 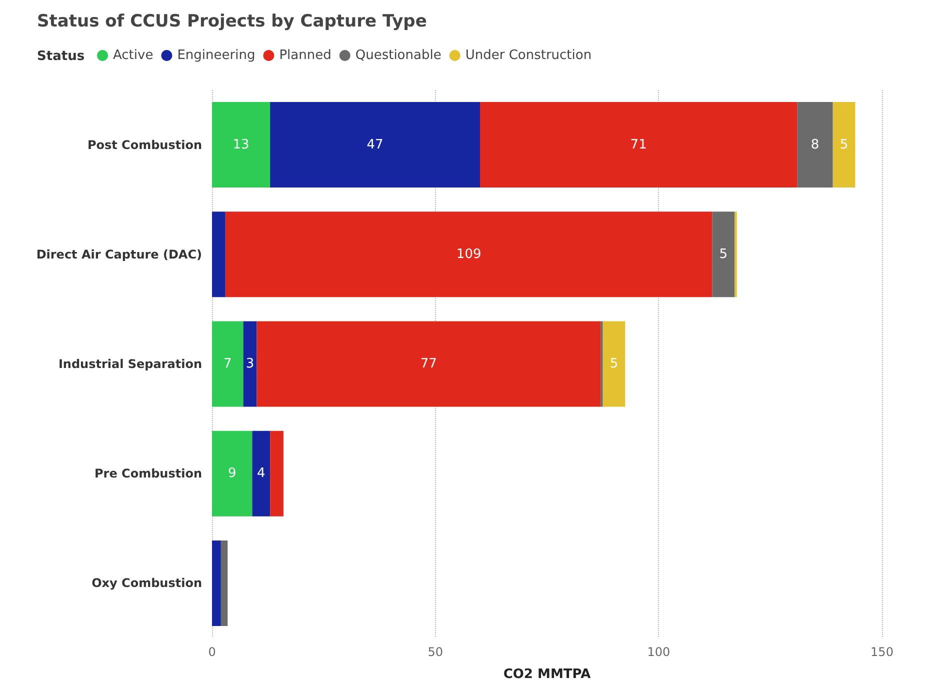 I want to click on data-label: 3, so click(x=250, y=364).